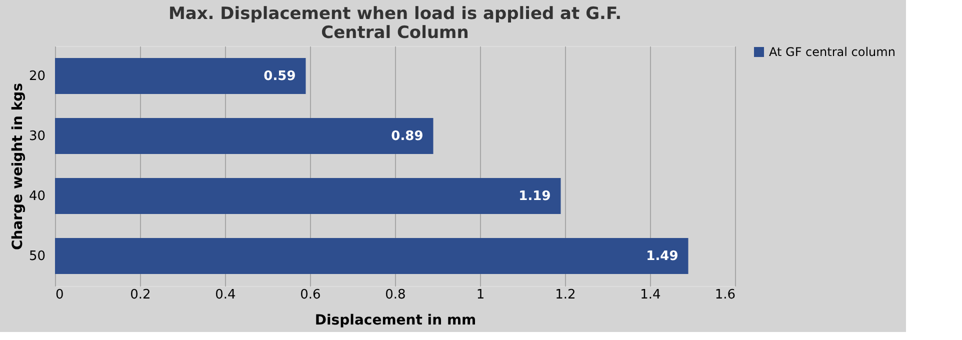 The width and height of the screenshot is (962, 340). What do you see at coordinates (37, 76) in the screenshot?
I see `y-tick-label: 20` at bounding box center [37, 76].